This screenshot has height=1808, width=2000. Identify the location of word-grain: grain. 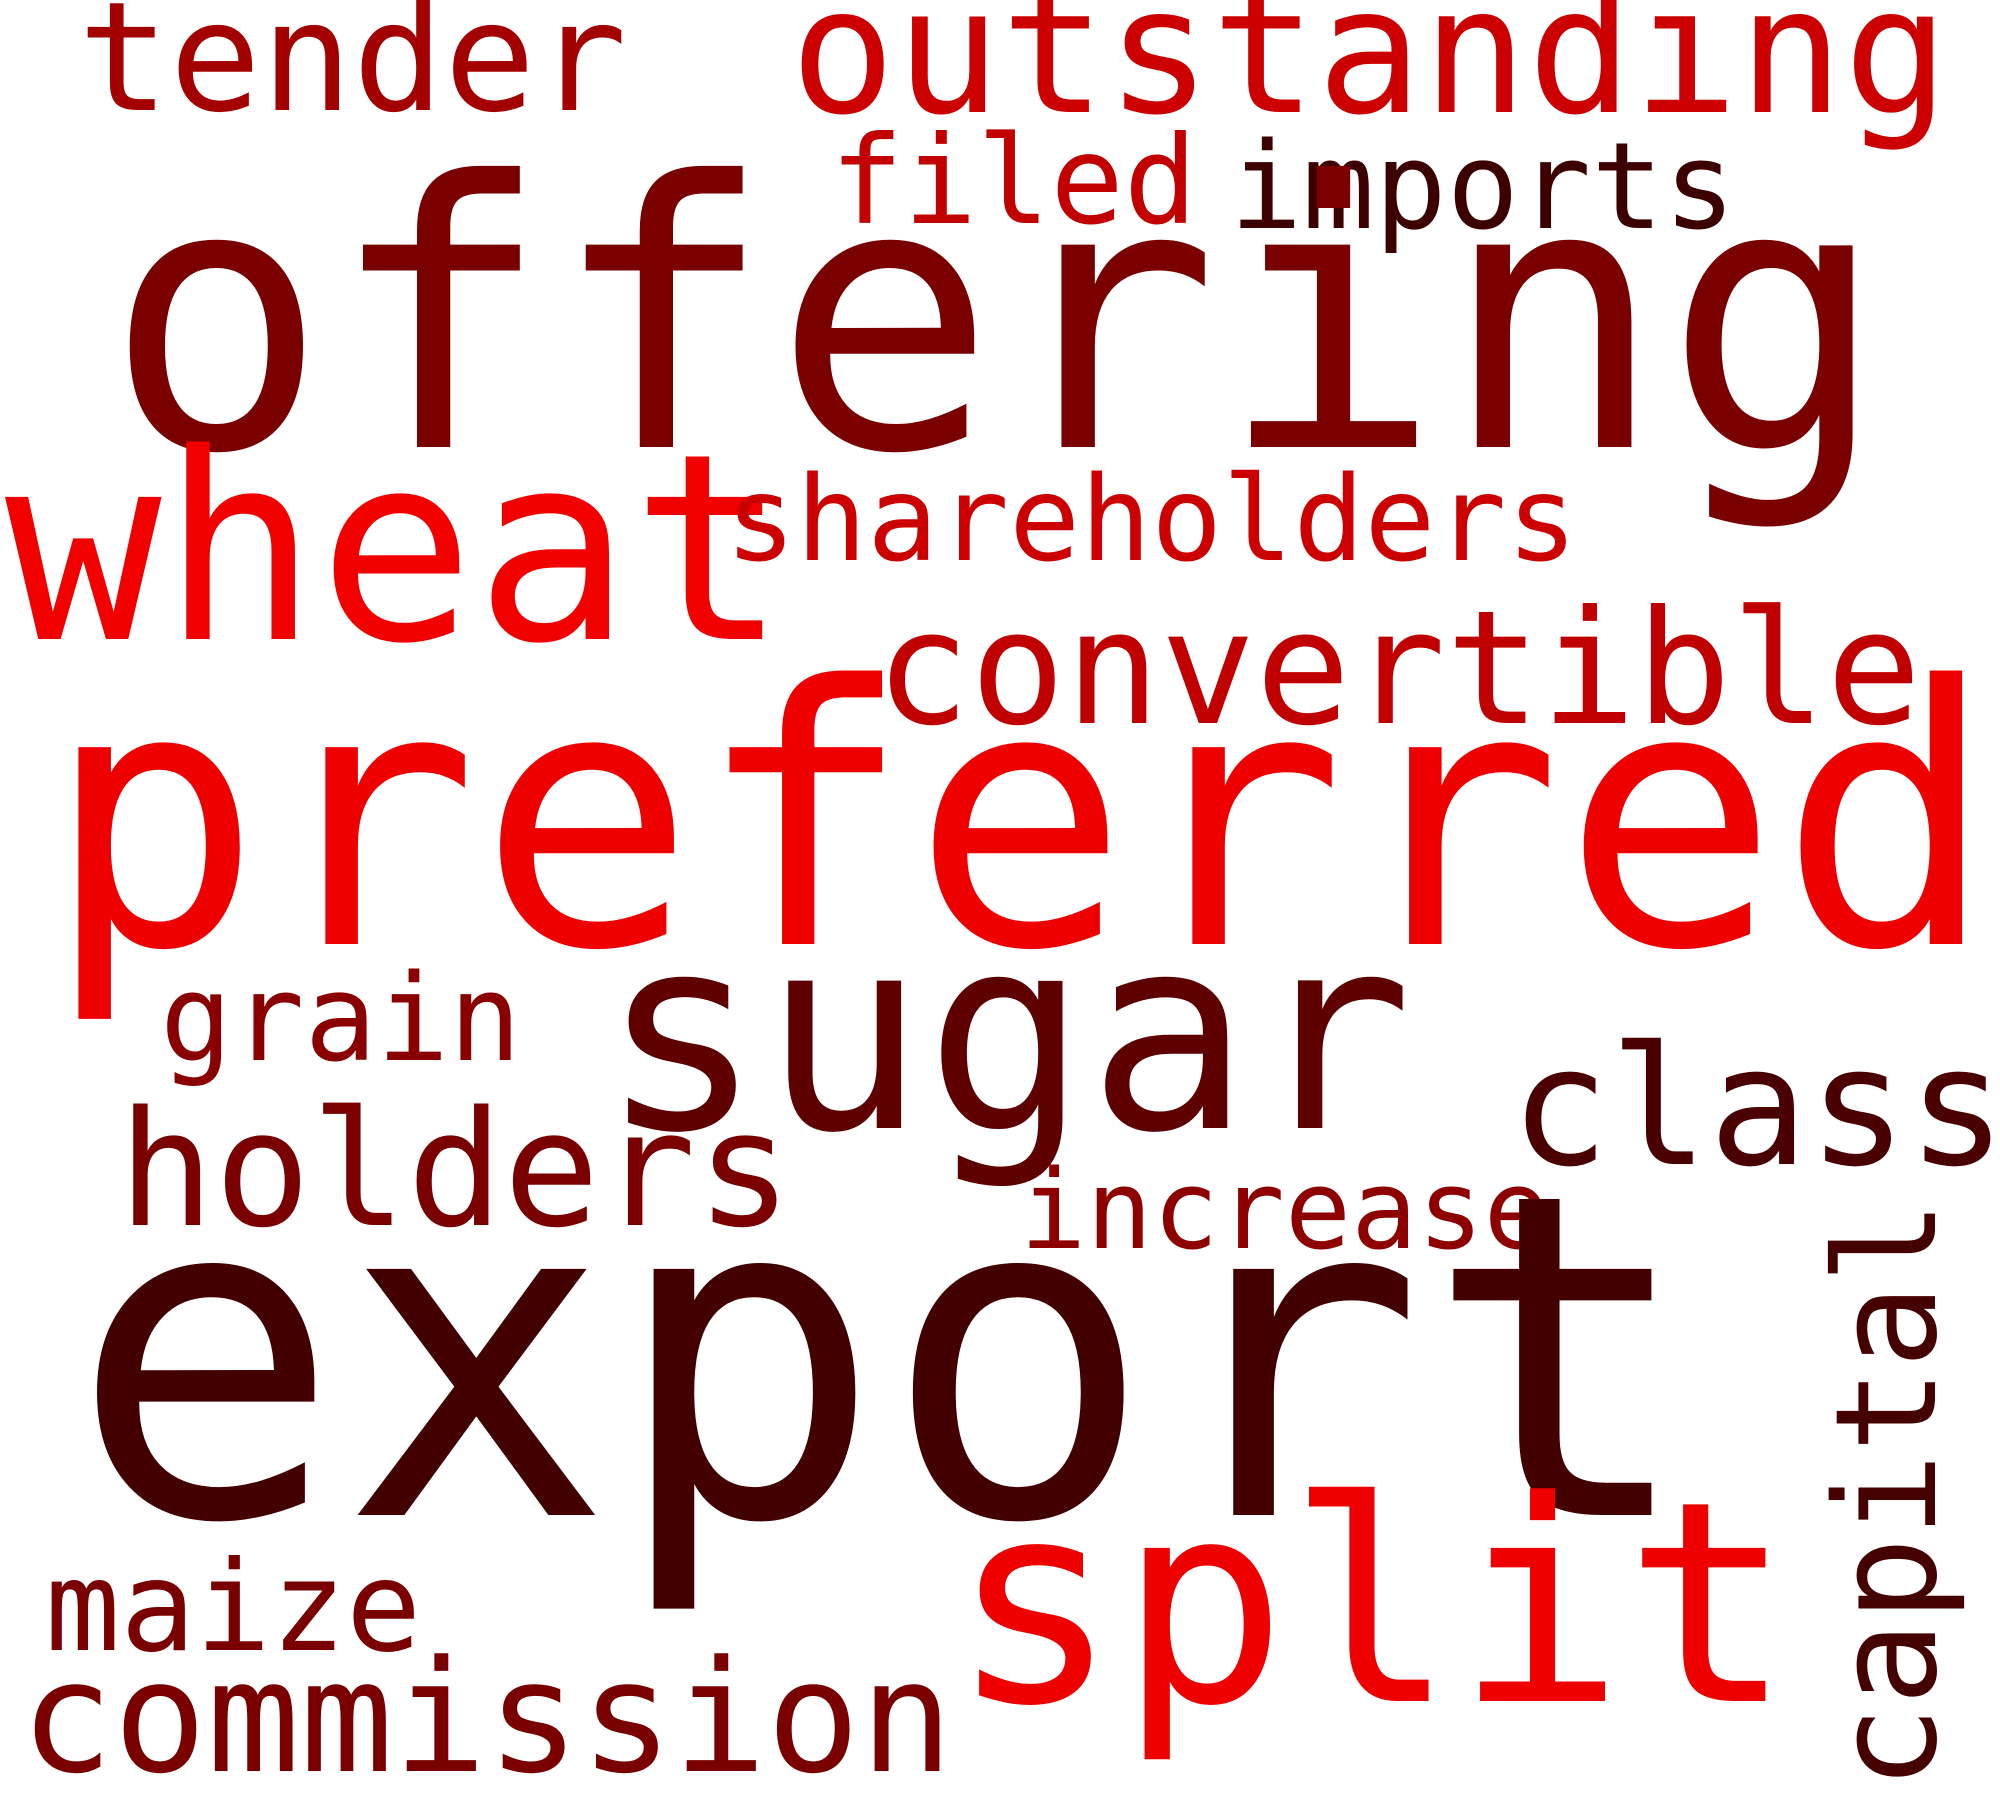
(341, 1019).